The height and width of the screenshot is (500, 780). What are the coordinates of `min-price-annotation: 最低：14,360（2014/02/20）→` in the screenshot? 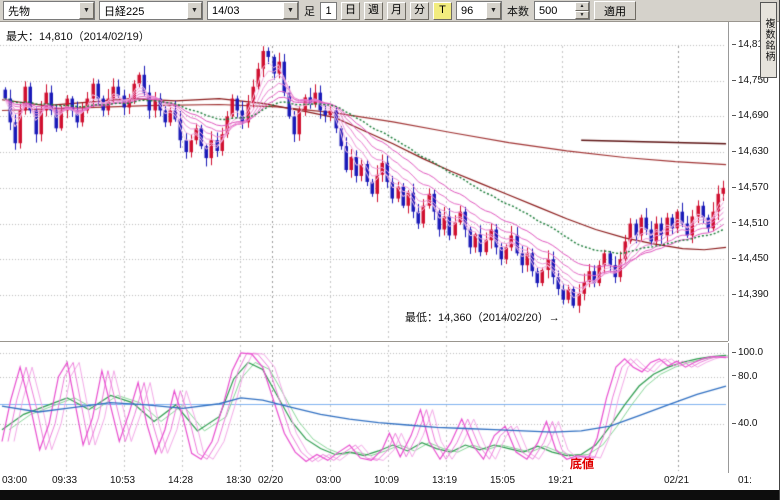 It's located at (482, 317).